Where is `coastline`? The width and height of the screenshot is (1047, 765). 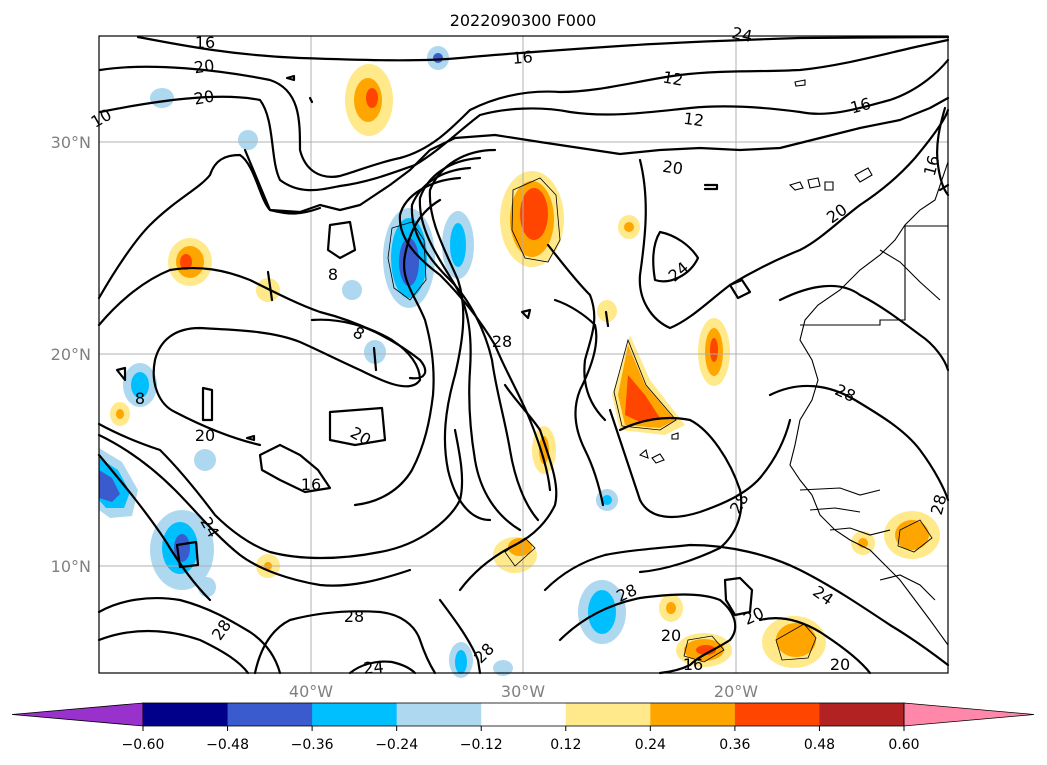 coastline is located at coordinates (869, 403).